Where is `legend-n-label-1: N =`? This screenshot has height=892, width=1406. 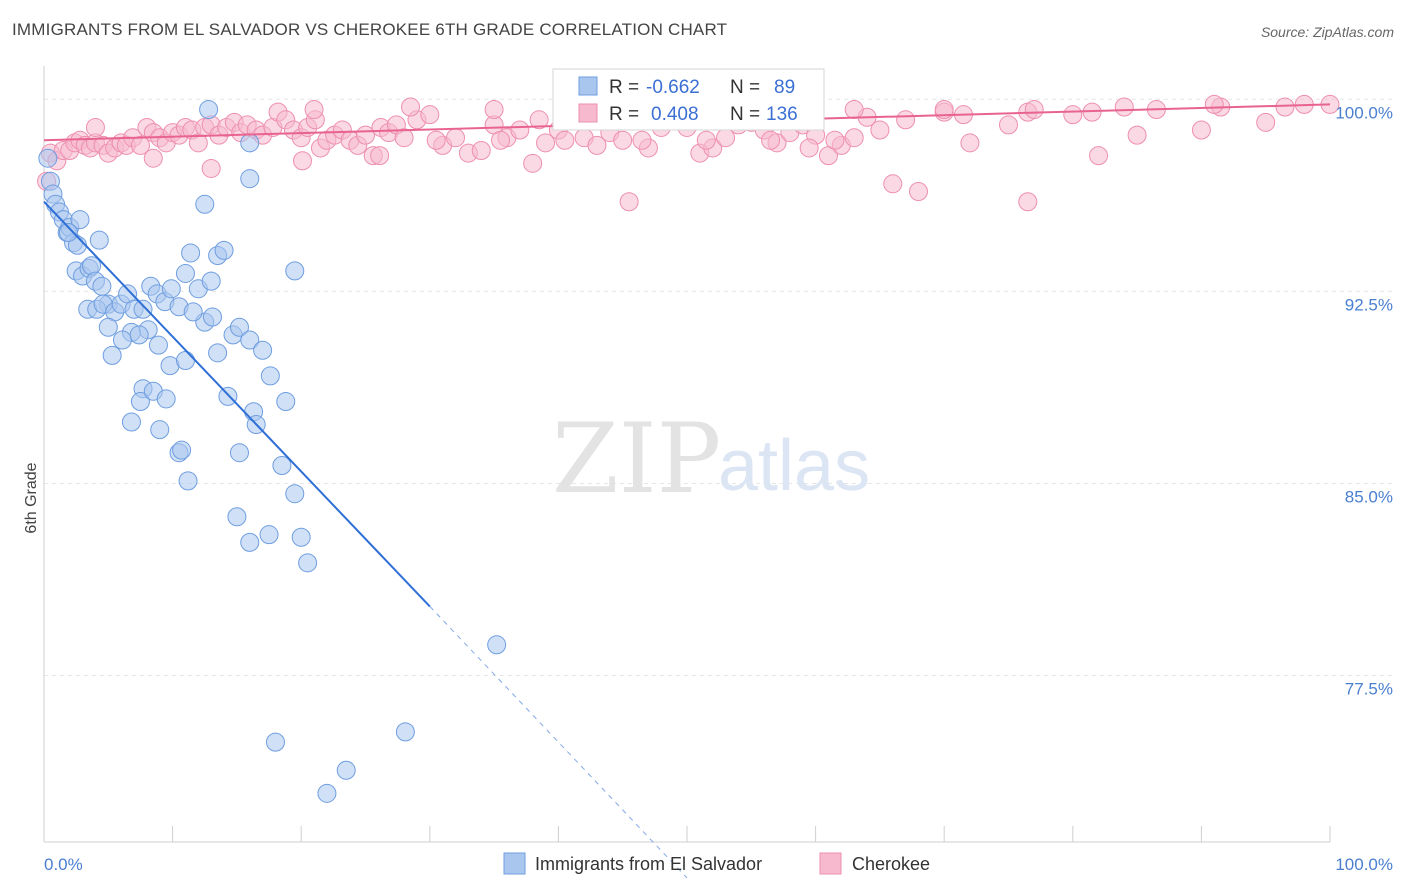
legend-n-label-1: N = is located at coordinates (745, 87).